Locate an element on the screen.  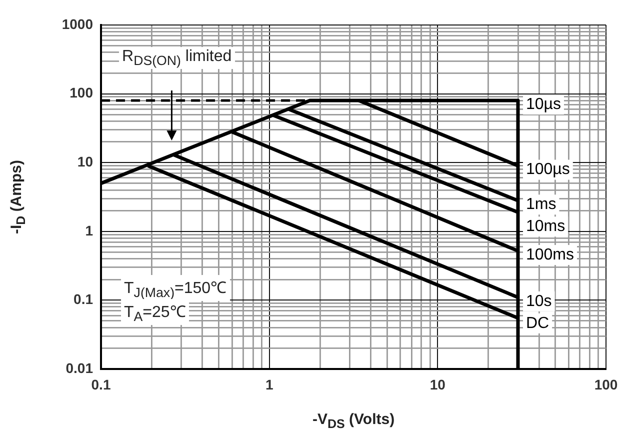
series-label: 100µs is located at coordinates (548, 169).